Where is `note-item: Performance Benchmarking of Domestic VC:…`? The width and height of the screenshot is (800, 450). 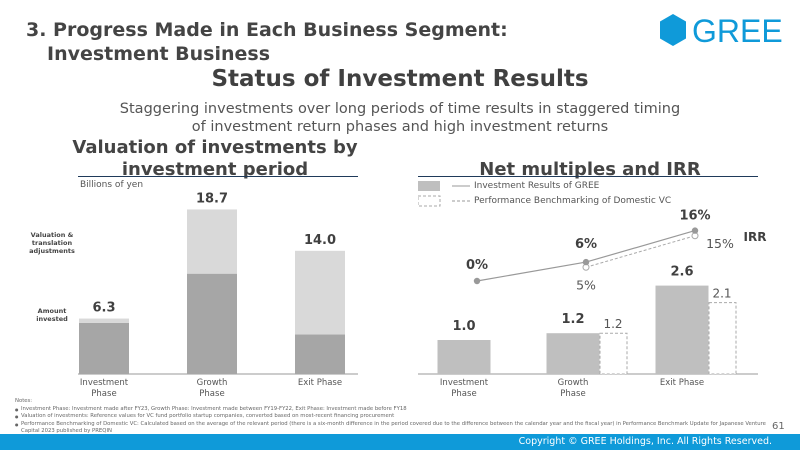 note-item: Performance Benchmarking of Domestic VC:… is located at coordinates (395, 428).